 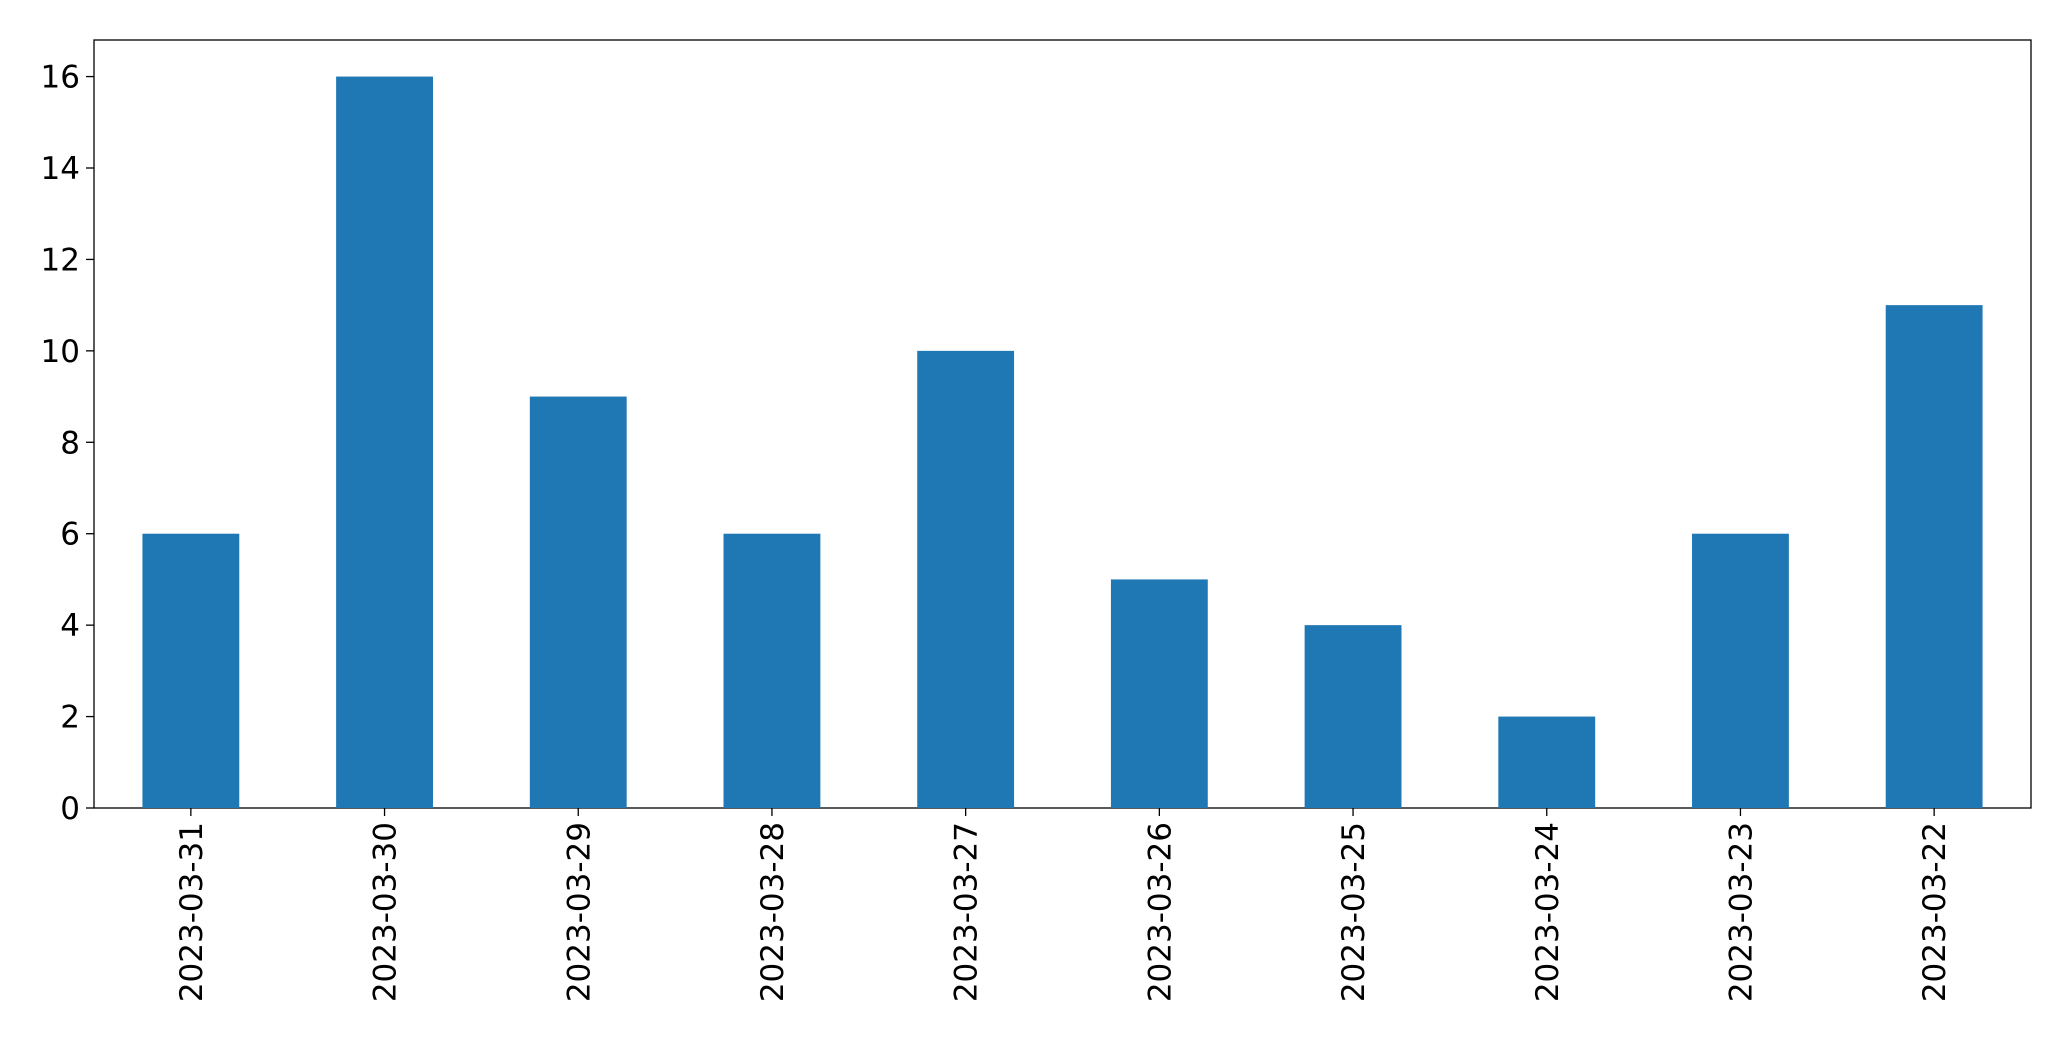 I want to click on y-tick-label: 12, so click(x=60, y=260).